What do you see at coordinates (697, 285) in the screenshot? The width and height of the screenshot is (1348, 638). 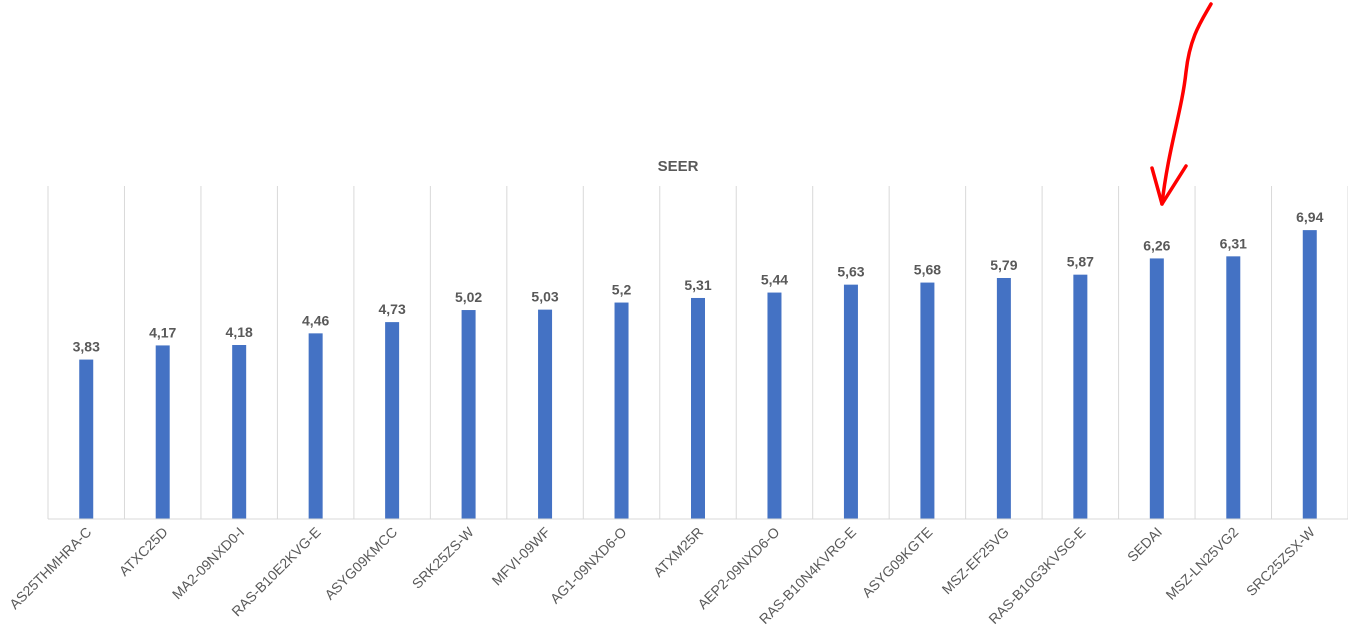 I see `data-label: 5,31` at bounding box center [697, 285].